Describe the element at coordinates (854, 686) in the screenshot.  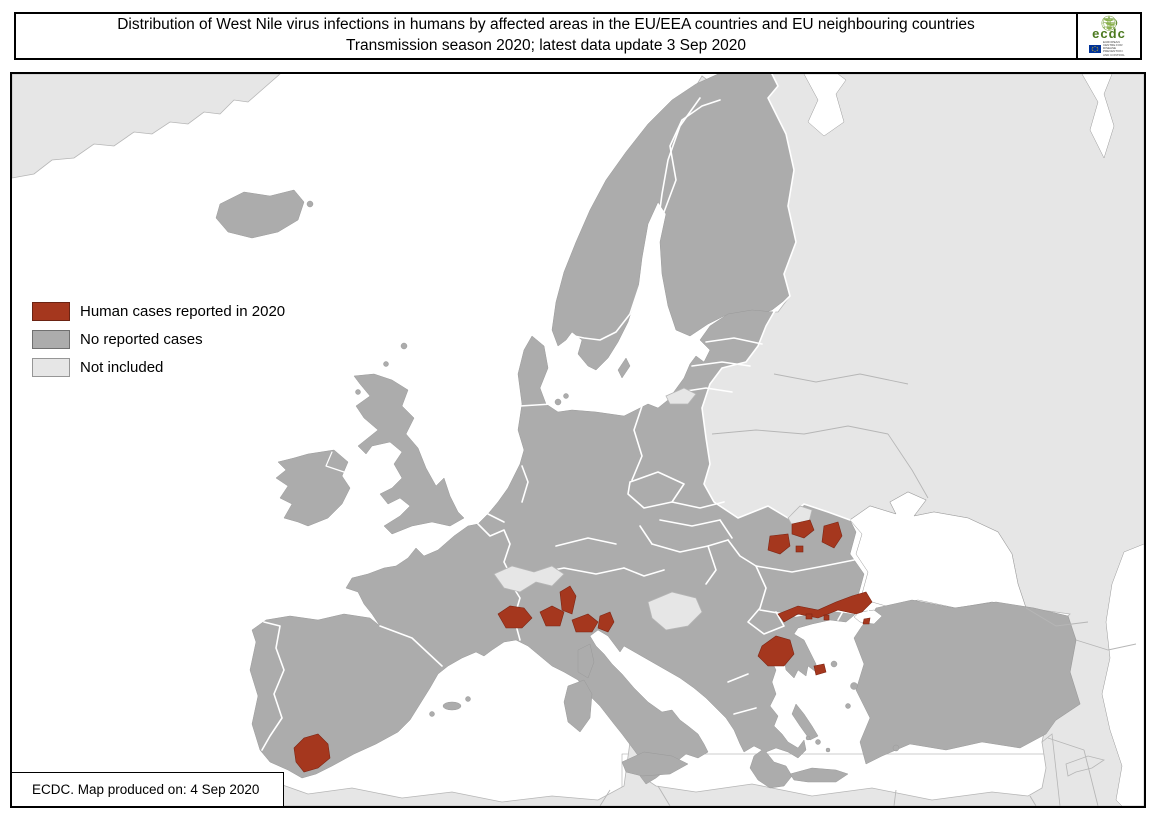
I see `island-lesbos` at that location.